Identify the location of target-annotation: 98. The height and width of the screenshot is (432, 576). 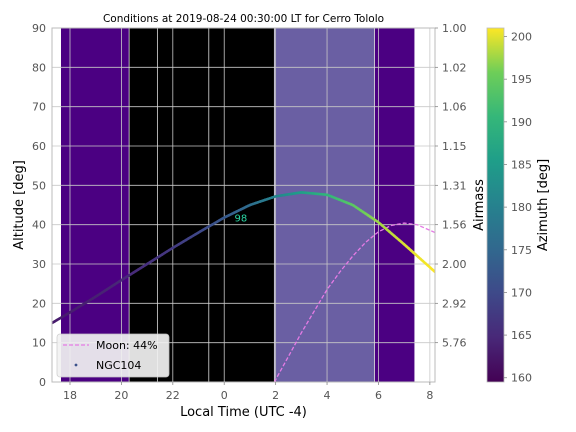
(241, 219).